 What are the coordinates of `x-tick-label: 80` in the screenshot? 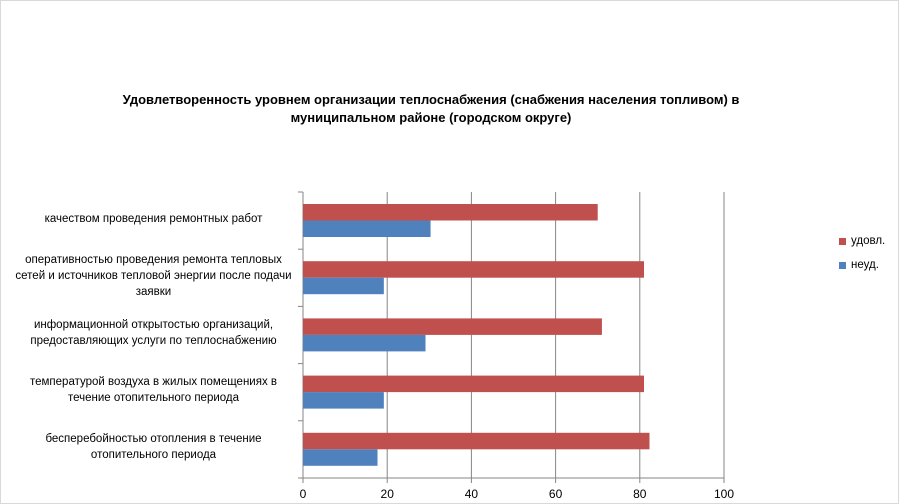 It's located at (640, 494).